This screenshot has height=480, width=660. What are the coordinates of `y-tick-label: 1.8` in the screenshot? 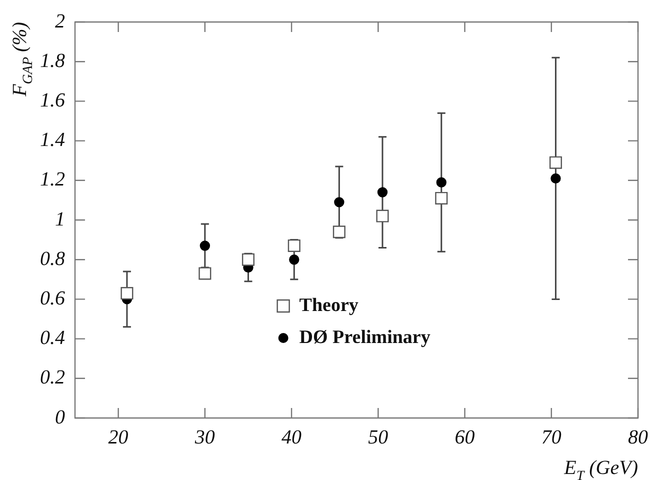 It's located at (52, 61).